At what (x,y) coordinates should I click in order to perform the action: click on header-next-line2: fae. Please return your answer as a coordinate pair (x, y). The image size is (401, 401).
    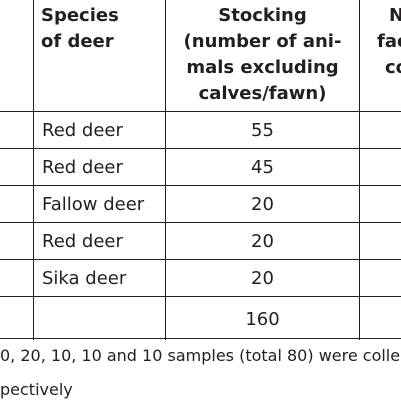
    Looking at the image, I should click on (389, 41).